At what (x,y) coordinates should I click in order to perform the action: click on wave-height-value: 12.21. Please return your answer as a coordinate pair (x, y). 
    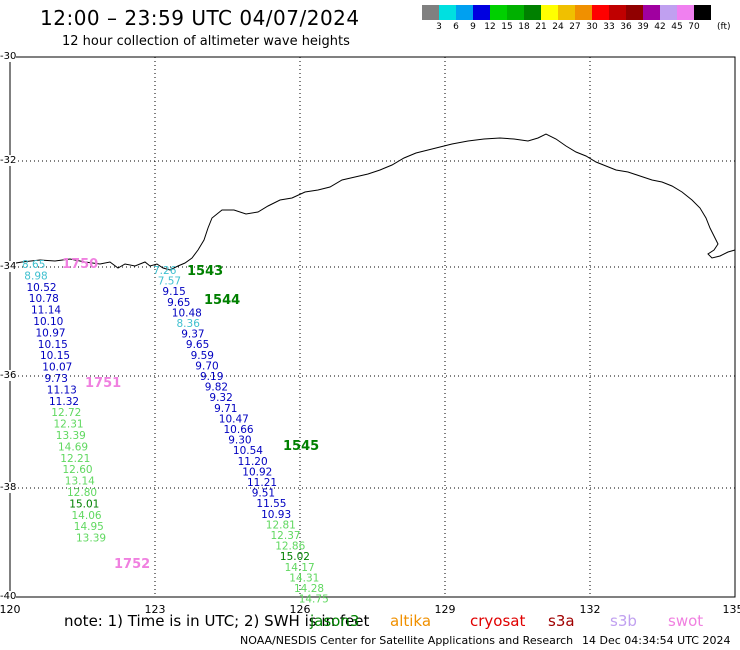
    Looking at the image, I should click on (75, 459).